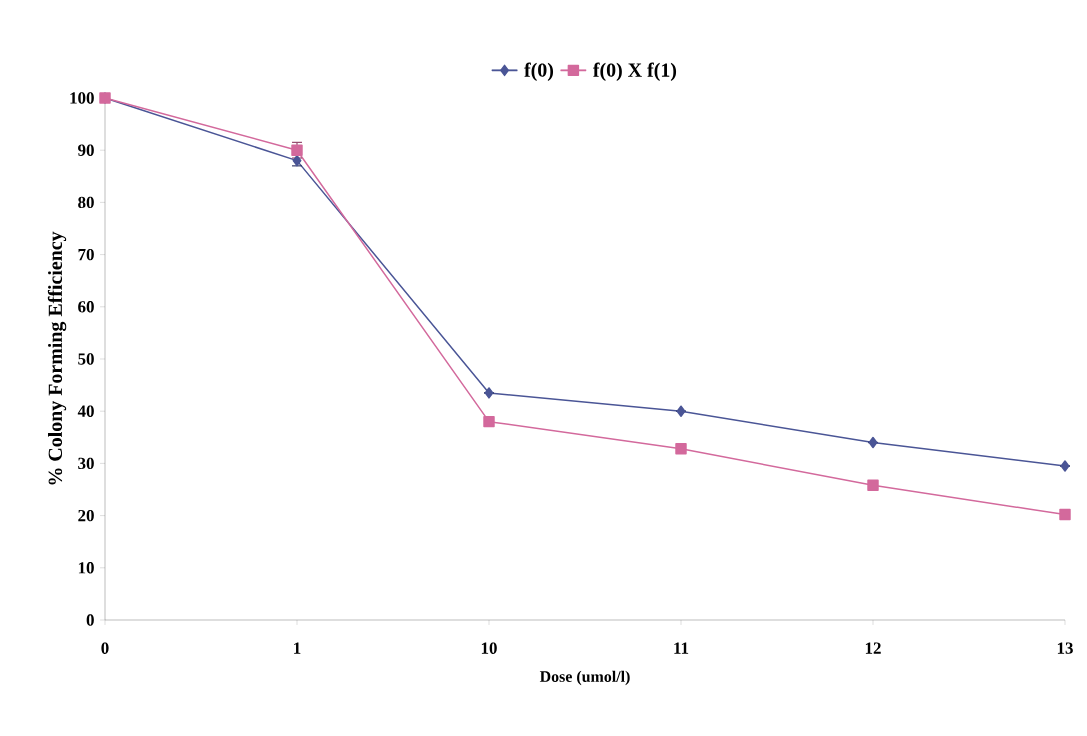  What do you see at coordinates (86, 150) in the screenshot?
I see `y-tick-label: 90` at bounding box center [86, 150].